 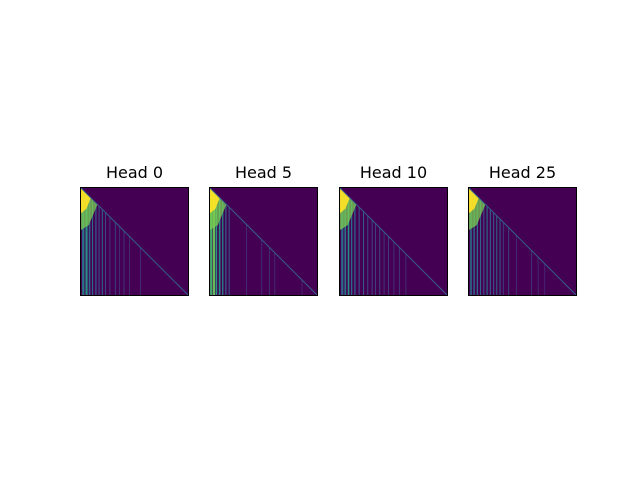 I want to click on panel-title: Head 10, so click(x=393, y=172).